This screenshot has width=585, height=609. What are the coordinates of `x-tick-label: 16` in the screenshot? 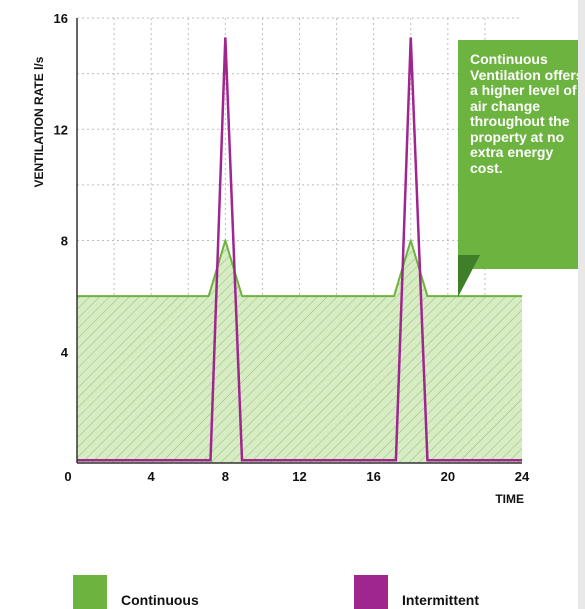 It's located at (373, 476).